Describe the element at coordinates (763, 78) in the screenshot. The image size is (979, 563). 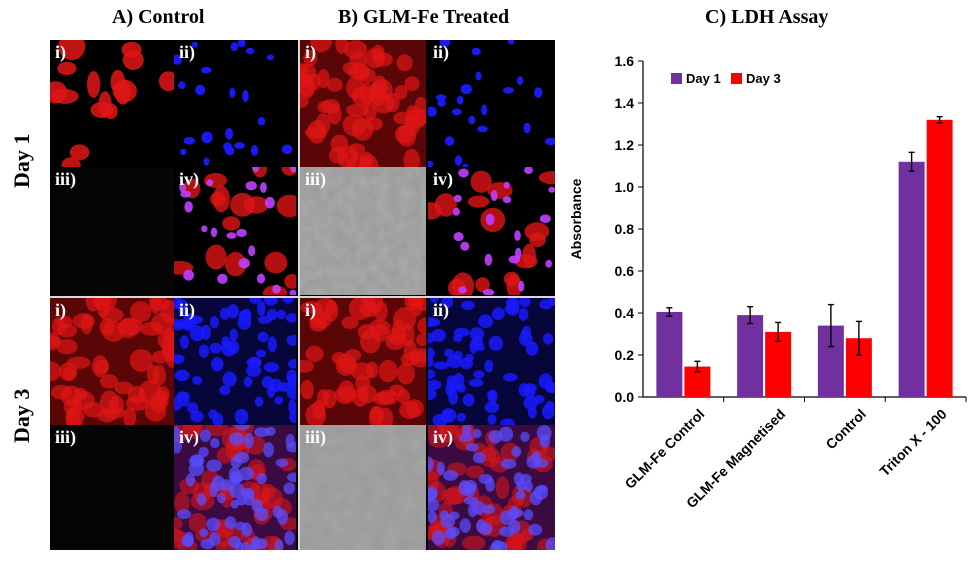
I see `legend-label: Day 3` at that location.